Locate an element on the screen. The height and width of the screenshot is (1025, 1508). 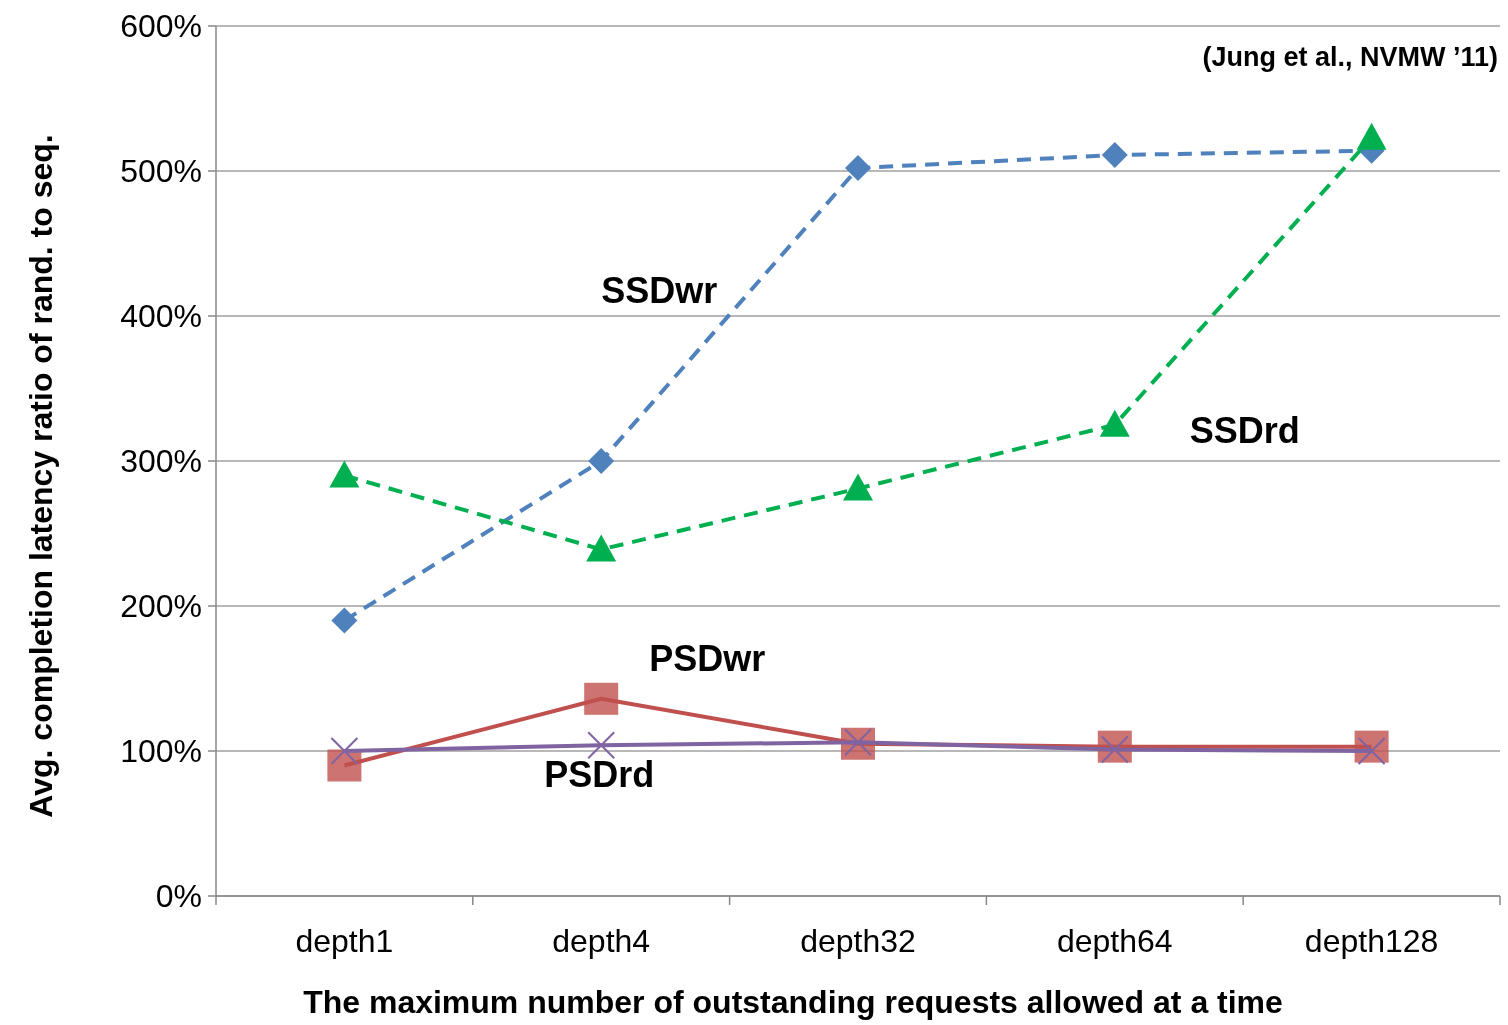
y-tick-label: 200% is located at coordinates (161, 606).